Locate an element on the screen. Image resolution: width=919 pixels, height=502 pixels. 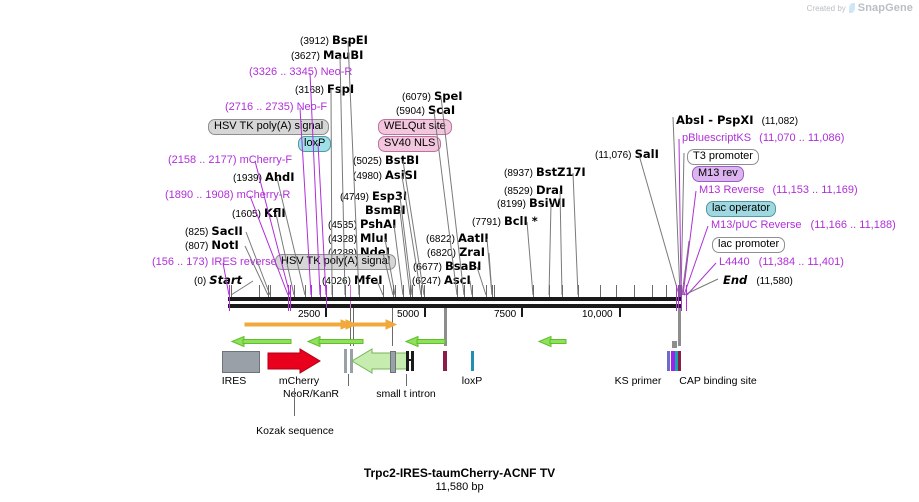
feature-cap-binding-maroon is located at coordinates (679, 361).